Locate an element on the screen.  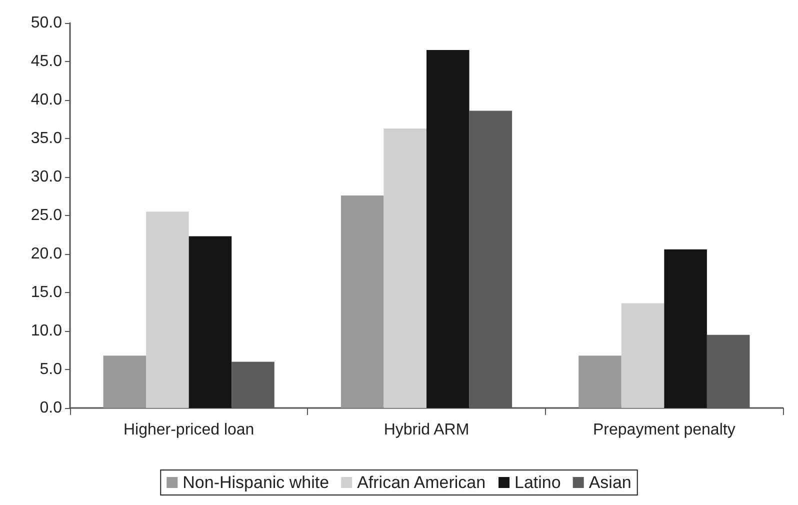
y-tick-label: 10.0 is located at coordinates (46, 331).